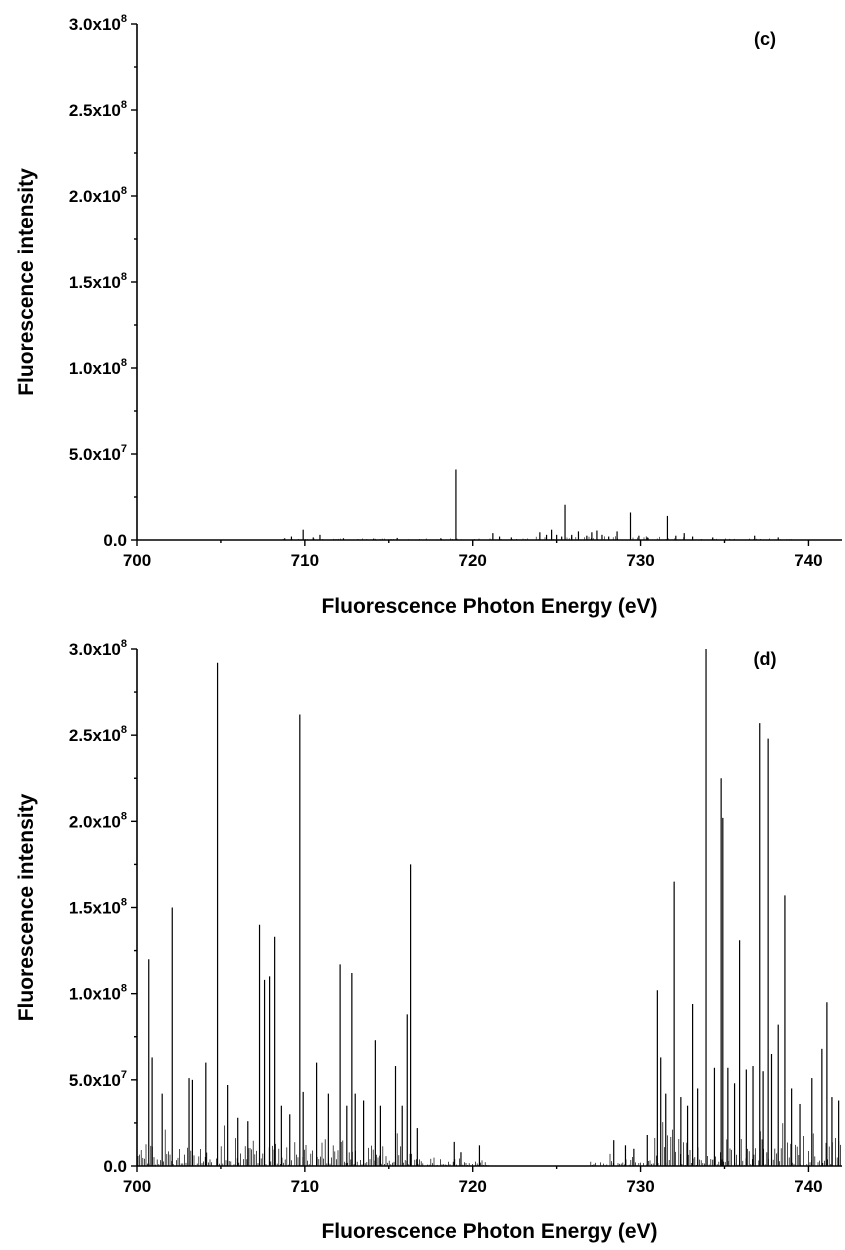 This screenshot has width=845, height=1250. I want to click on spectral-lines, so click(531, 504).